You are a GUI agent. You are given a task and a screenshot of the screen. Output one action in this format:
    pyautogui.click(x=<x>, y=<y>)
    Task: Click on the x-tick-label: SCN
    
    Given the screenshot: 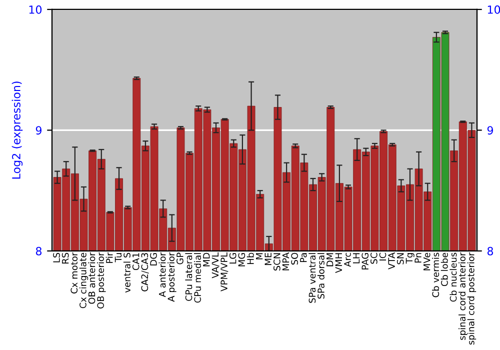 What is the action you would take?
    pyautogui.click(x=277, y=262)
    